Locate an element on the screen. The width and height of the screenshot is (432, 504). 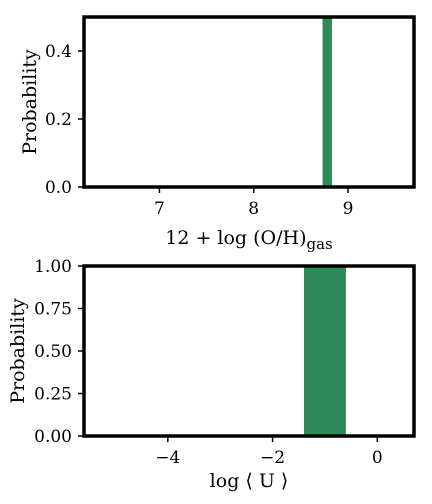
x-tick-label: 7 is located at coordinates (159, 209).